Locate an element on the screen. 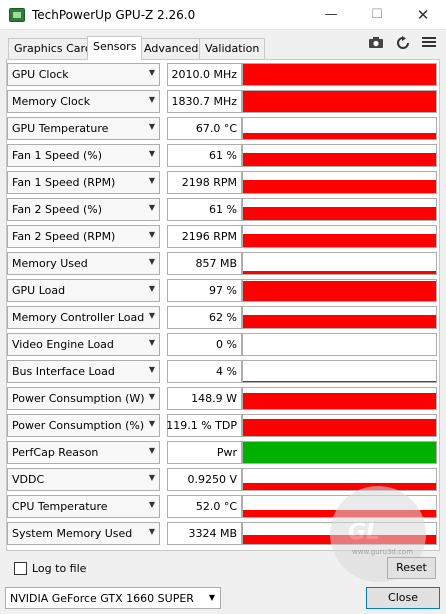 The image size is (446, 614). sensor-row: VDDC ▼ 0.9250 V is located at coordinates (222, 479).